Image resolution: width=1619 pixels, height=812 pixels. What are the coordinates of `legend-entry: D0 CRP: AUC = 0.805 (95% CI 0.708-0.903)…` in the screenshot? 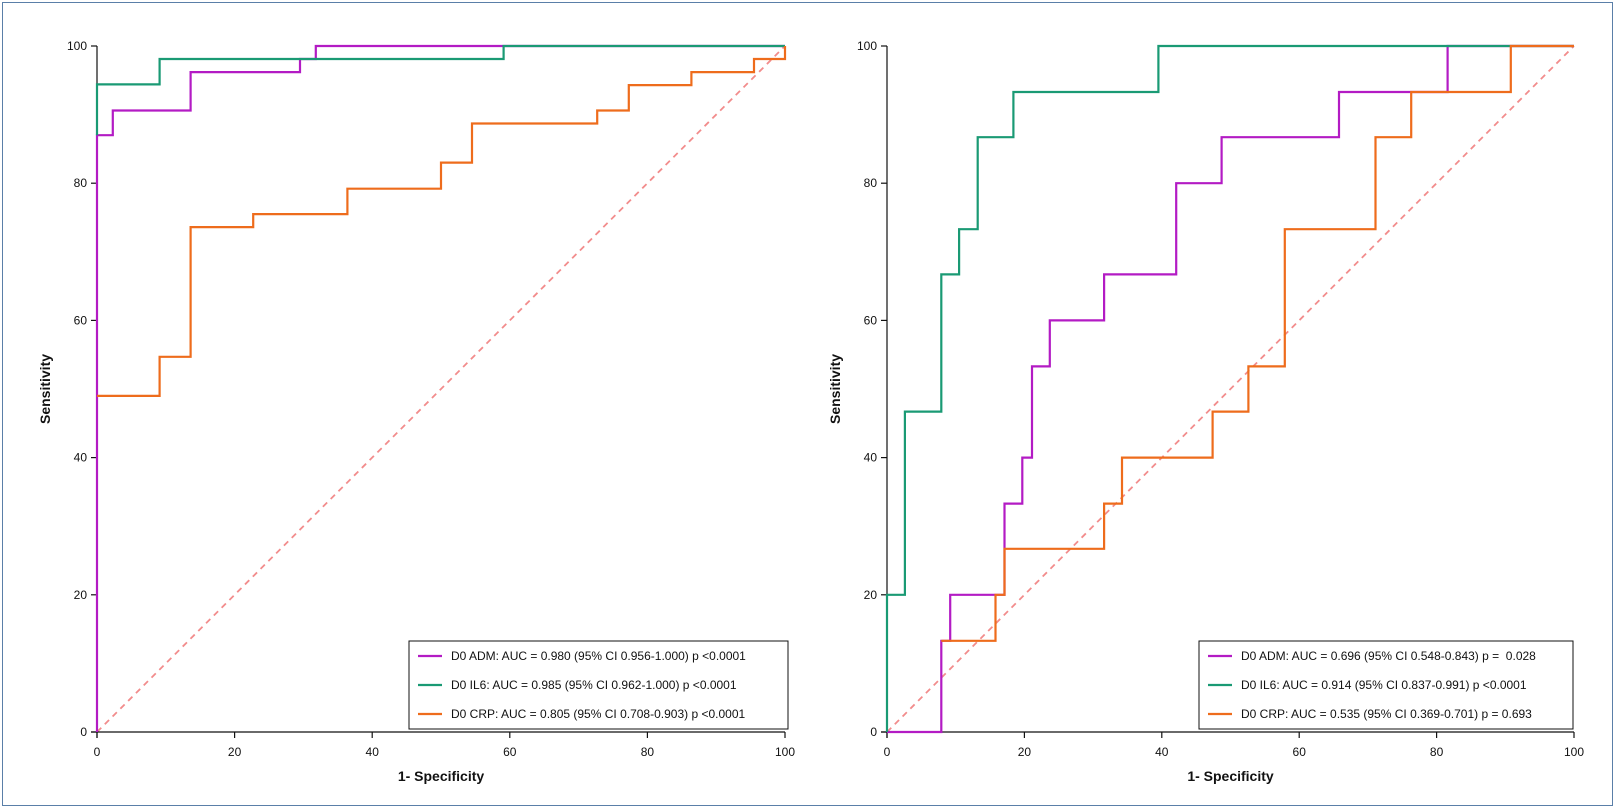 It's located at (598, 714).